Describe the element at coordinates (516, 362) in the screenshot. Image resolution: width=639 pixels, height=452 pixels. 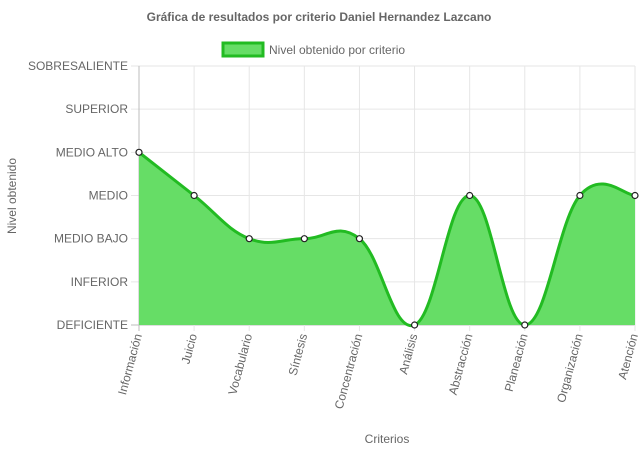
I see `x-tick-label: Planeación` at that location.